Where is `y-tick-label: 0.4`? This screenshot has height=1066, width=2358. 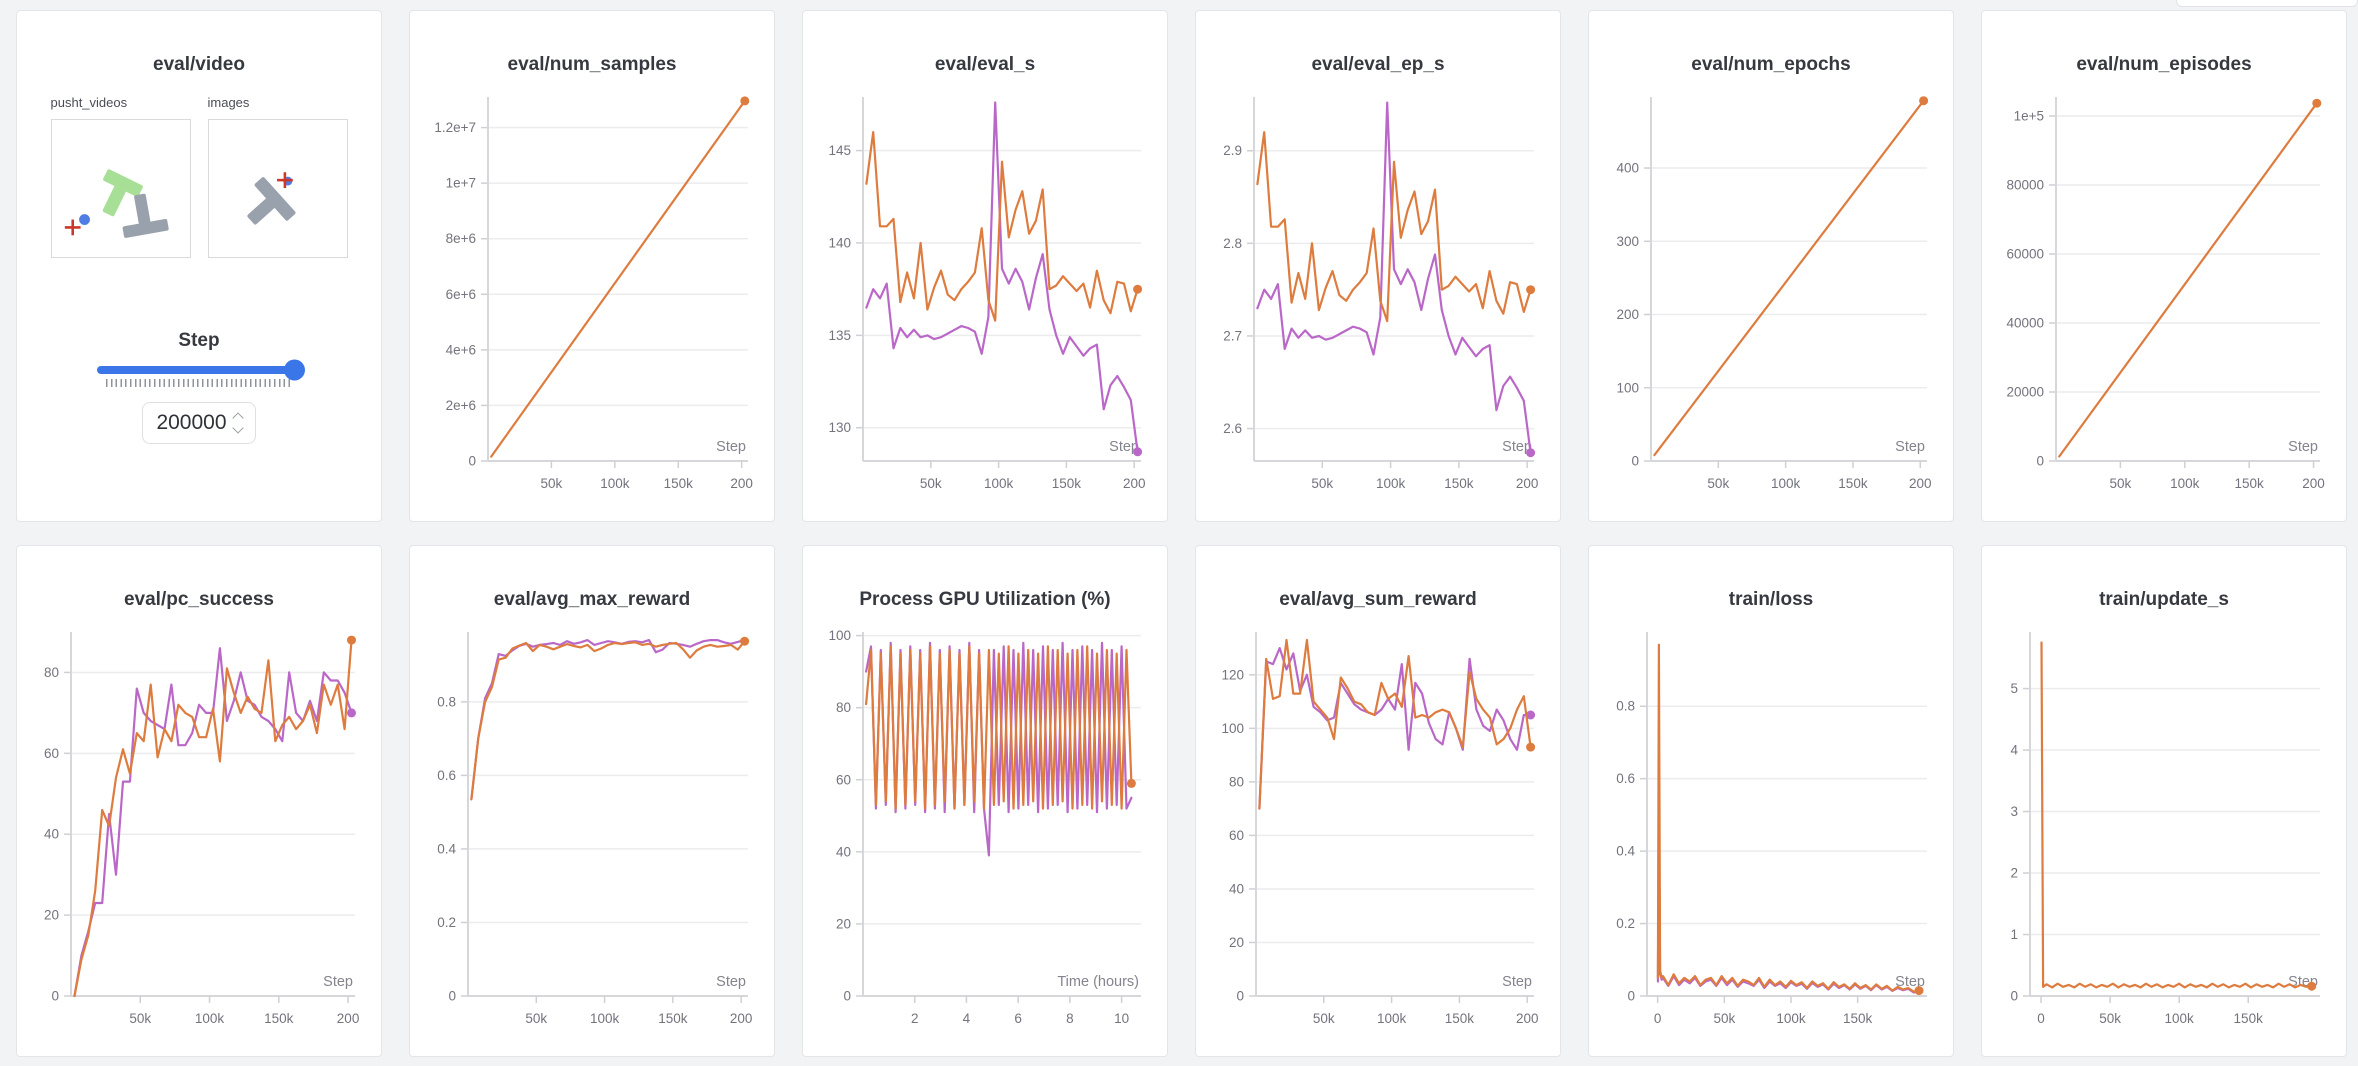
y-tick-label: 0.4 is located at coordinates (446, 848).